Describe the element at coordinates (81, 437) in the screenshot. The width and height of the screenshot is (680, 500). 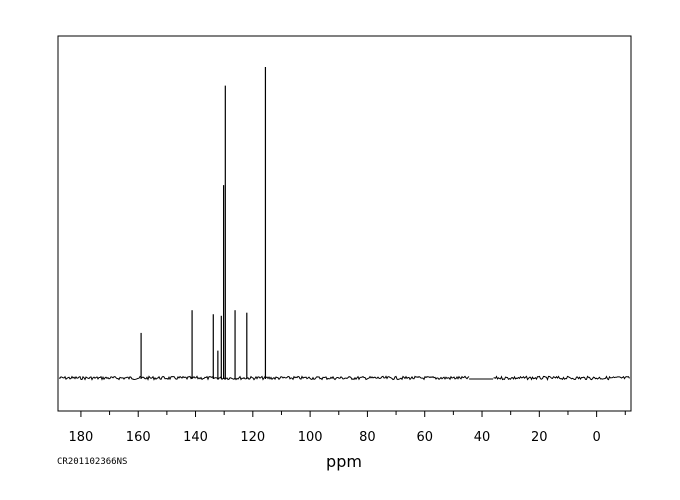
I see `x-tick-label: 180` at that location.